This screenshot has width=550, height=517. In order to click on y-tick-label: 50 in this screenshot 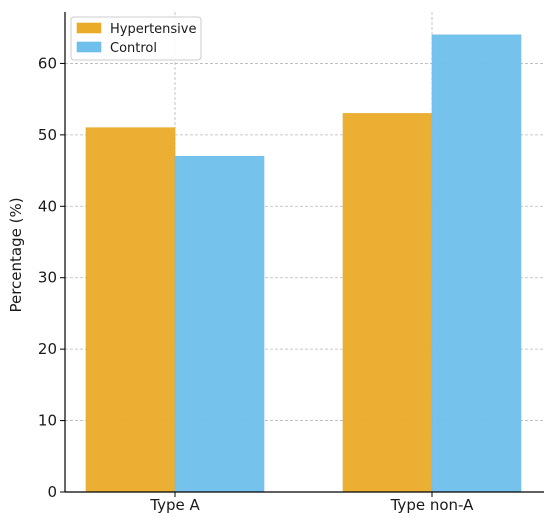, I will do `click(47, 135)`.